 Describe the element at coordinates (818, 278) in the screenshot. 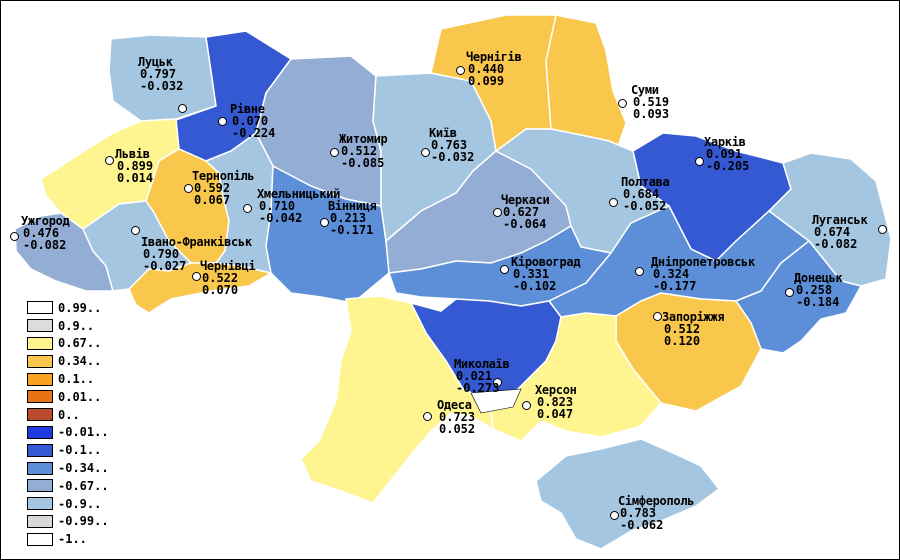

I see `city-name: Донецьк` at that location.